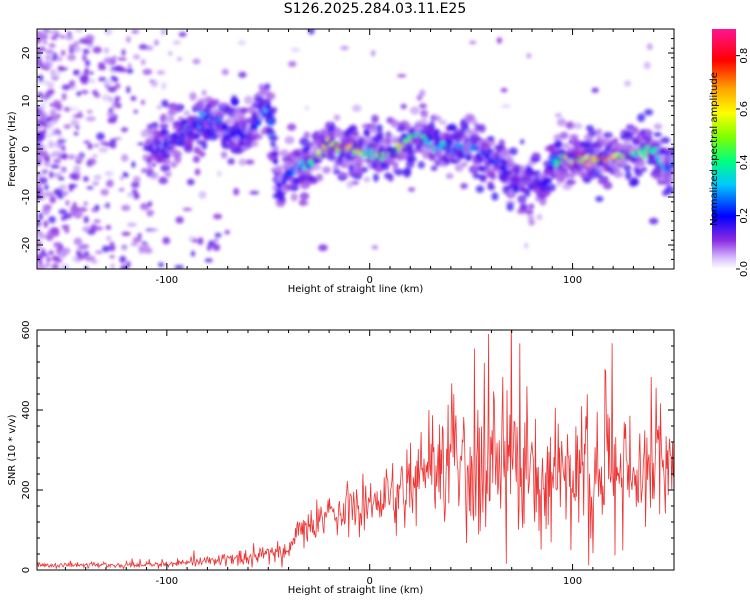  I want to click on top-y-tick-label: 20, so click(26, 53).